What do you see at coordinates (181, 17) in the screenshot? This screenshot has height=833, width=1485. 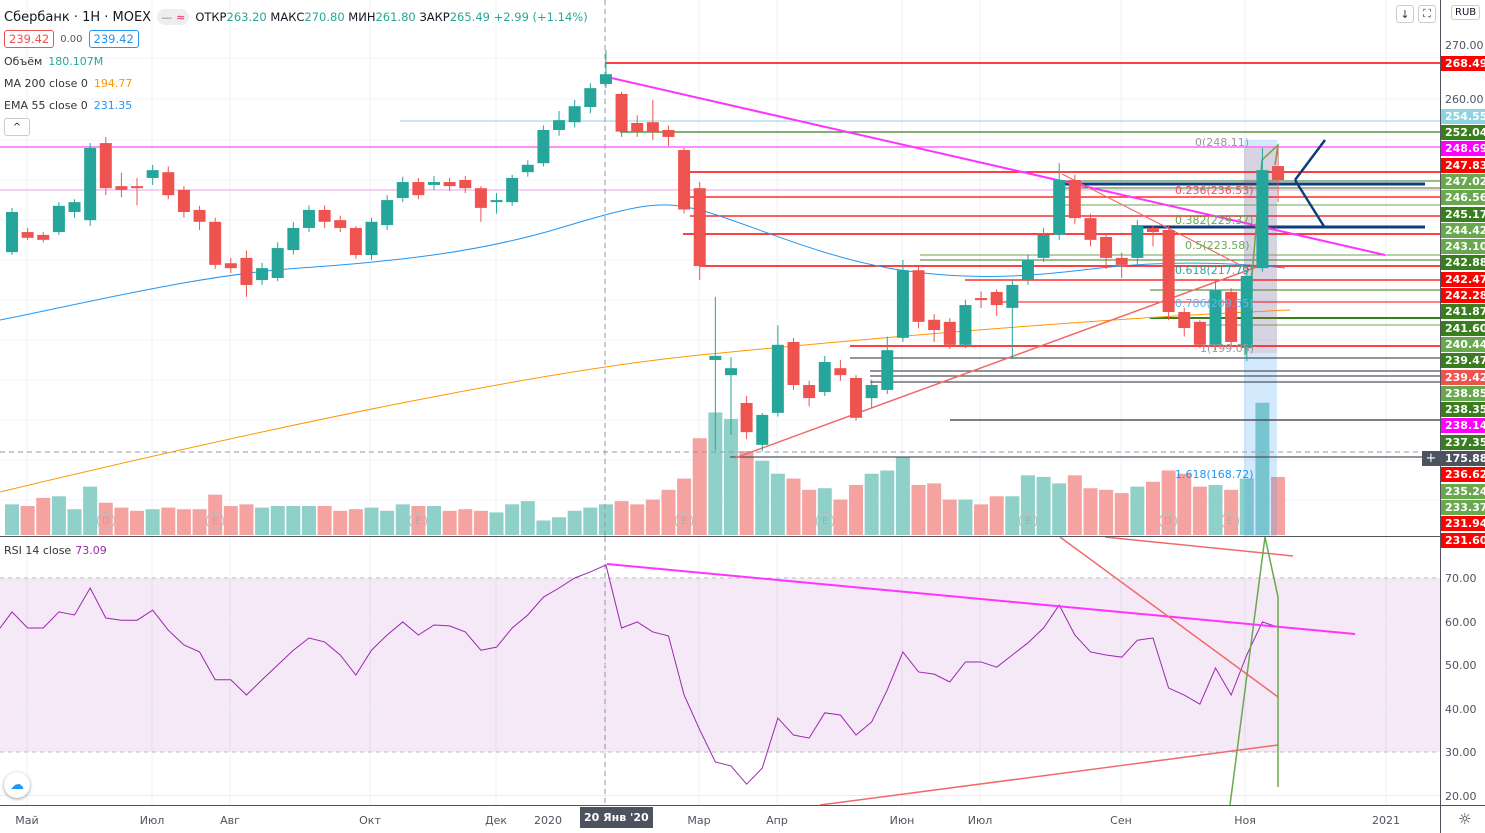 I see `wave-icon: ≈` at bounding box center [181, 17].